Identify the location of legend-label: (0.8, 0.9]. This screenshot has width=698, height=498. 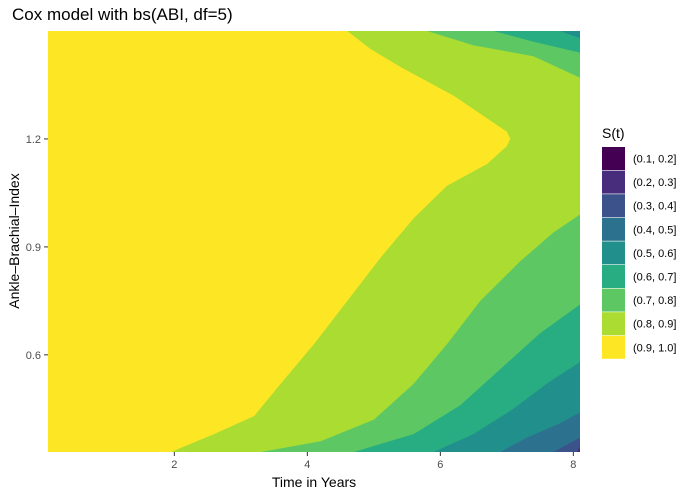
(654, 325).